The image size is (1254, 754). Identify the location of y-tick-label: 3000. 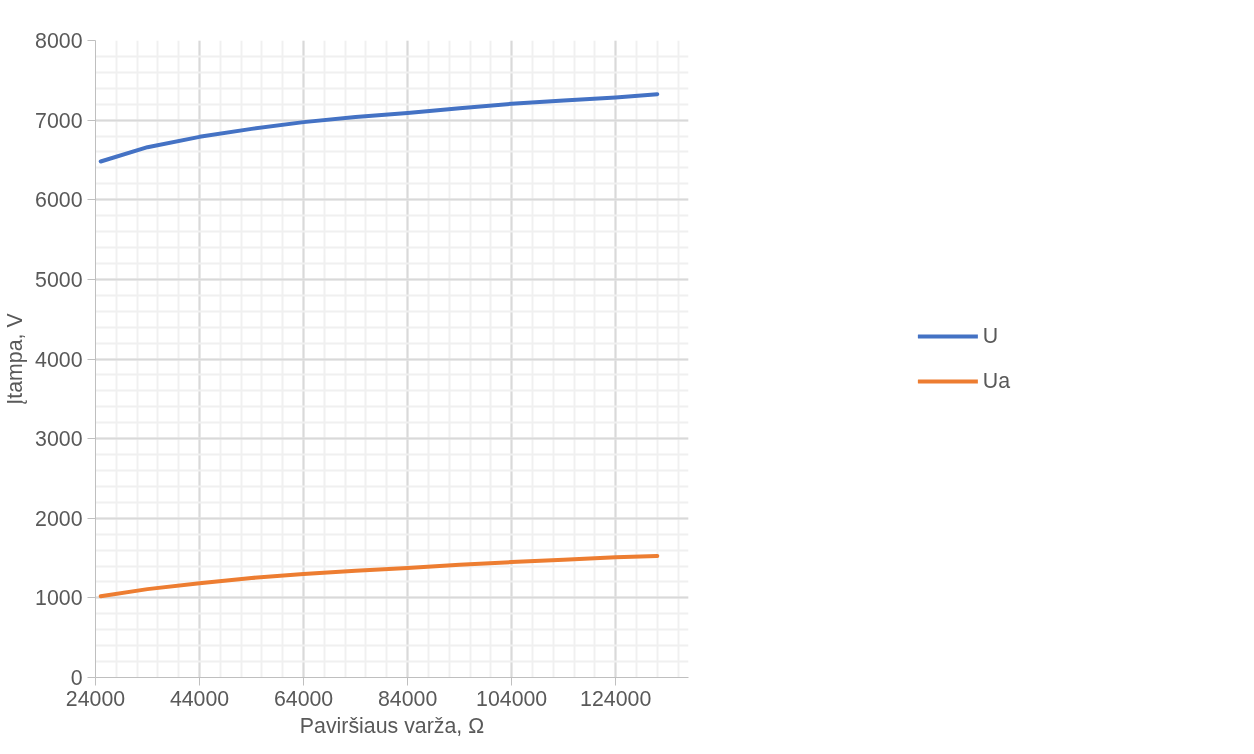
(59, 439).